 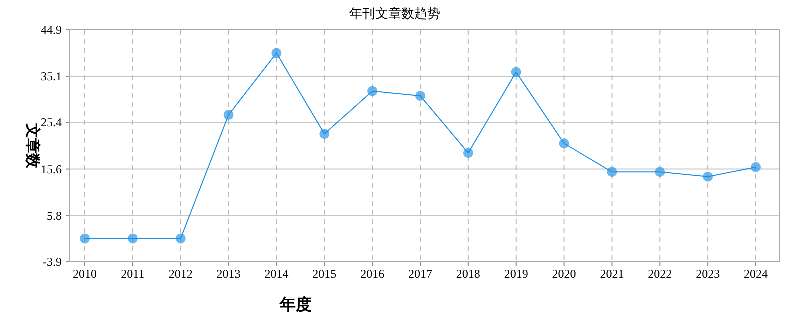 What do you see at coordinates (324, 274) in the screenshot?
I see `x-tick-label: 2015` at bounding box center [324, 274].